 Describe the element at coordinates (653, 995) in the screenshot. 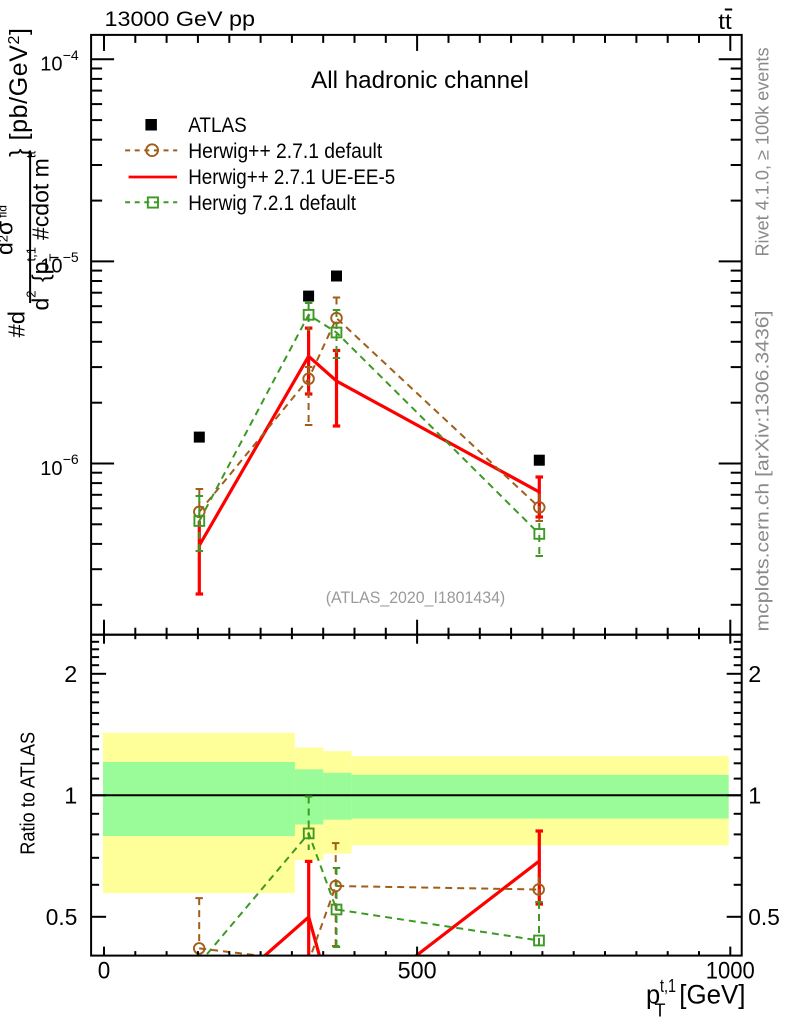

I see `svg-text: p` at that location.